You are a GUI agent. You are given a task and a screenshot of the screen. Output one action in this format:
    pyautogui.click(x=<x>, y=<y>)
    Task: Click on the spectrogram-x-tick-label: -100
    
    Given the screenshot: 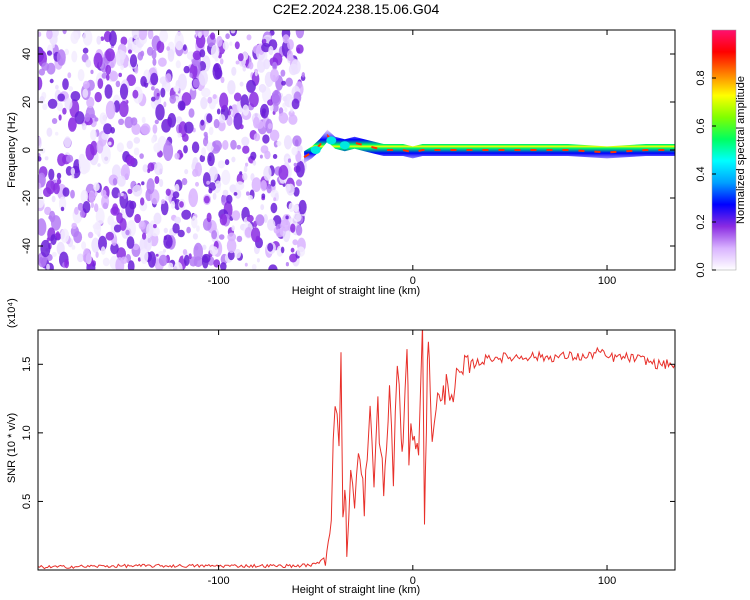 What is the action you would take?
    pyautogui.click(x=219, y=281)
    